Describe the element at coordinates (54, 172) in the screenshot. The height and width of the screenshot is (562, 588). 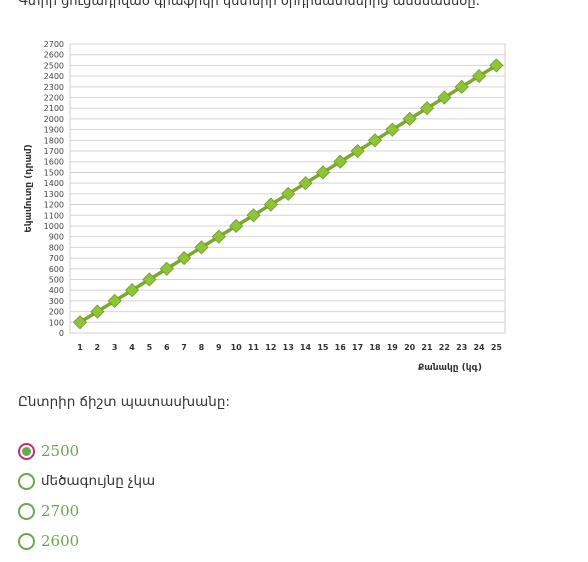
I see `y-tick-label: 1500` at that location.